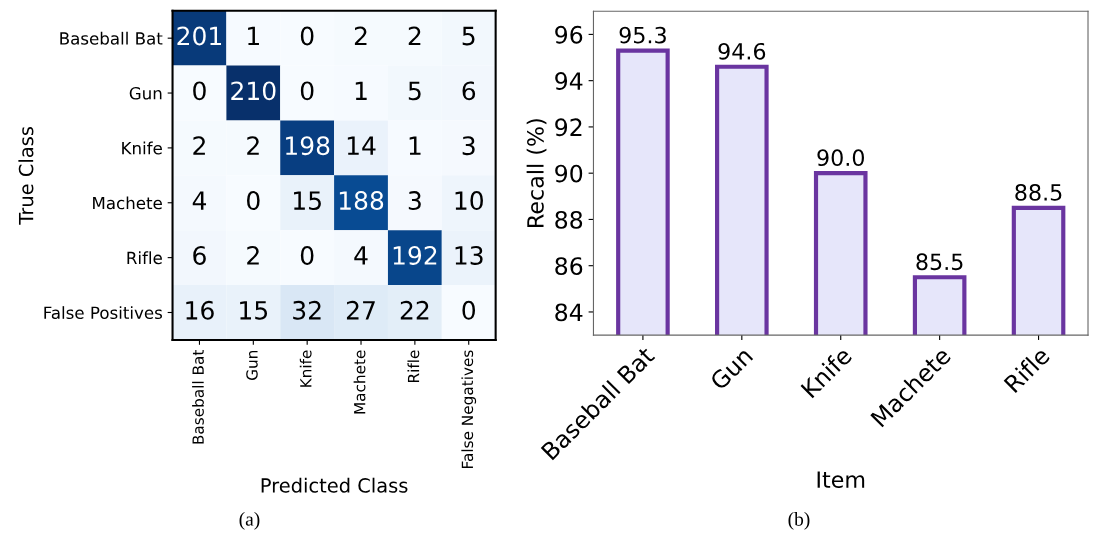  Describe the element at coordinates (308, 146) in the screenshot. I see `data-label: 198` at that location.